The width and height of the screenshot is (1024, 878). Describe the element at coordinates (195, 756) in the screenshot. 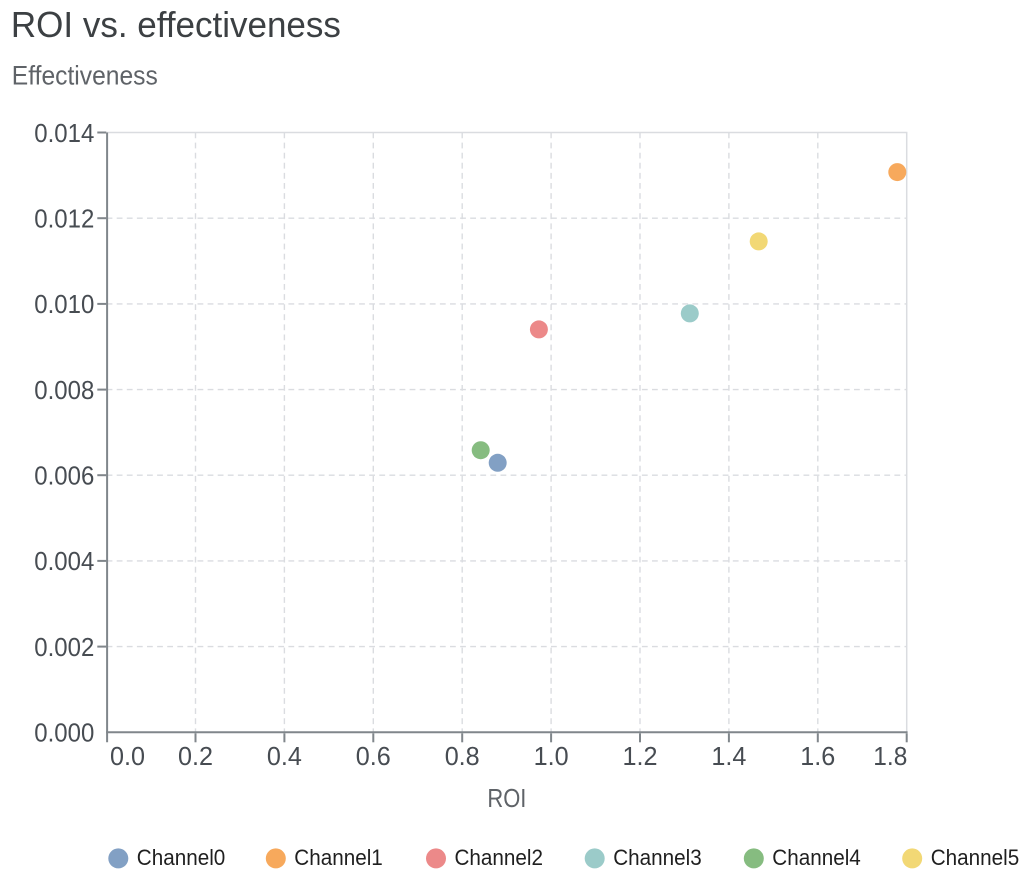

I see `svg-text: 0.2` at that location.